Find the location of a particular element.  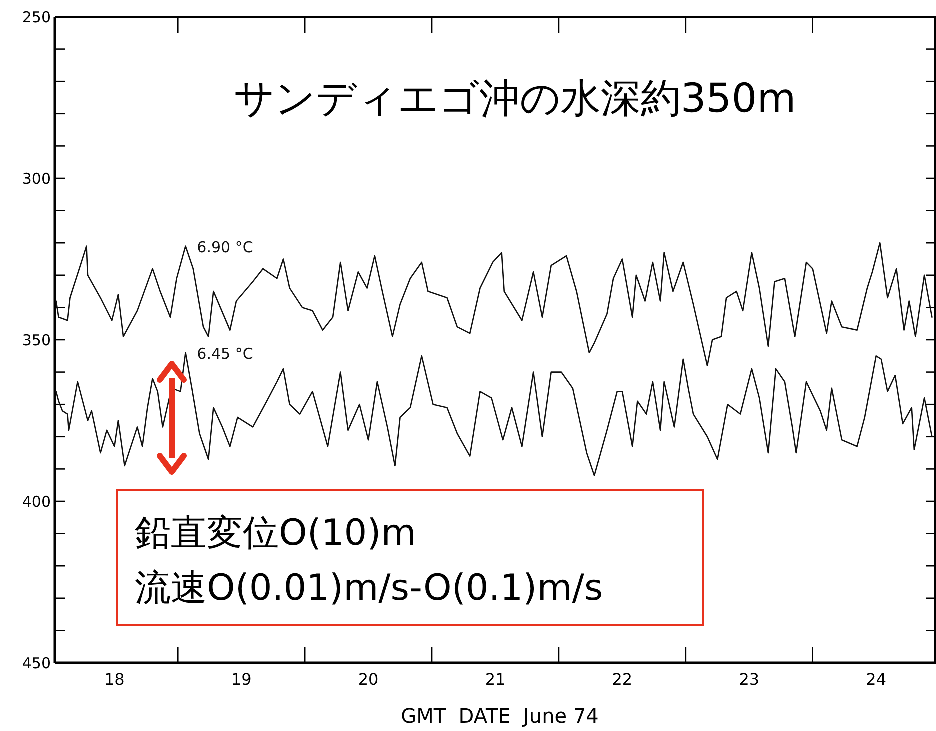

y-tick-label: 400 is located at coordinates (36, 501).